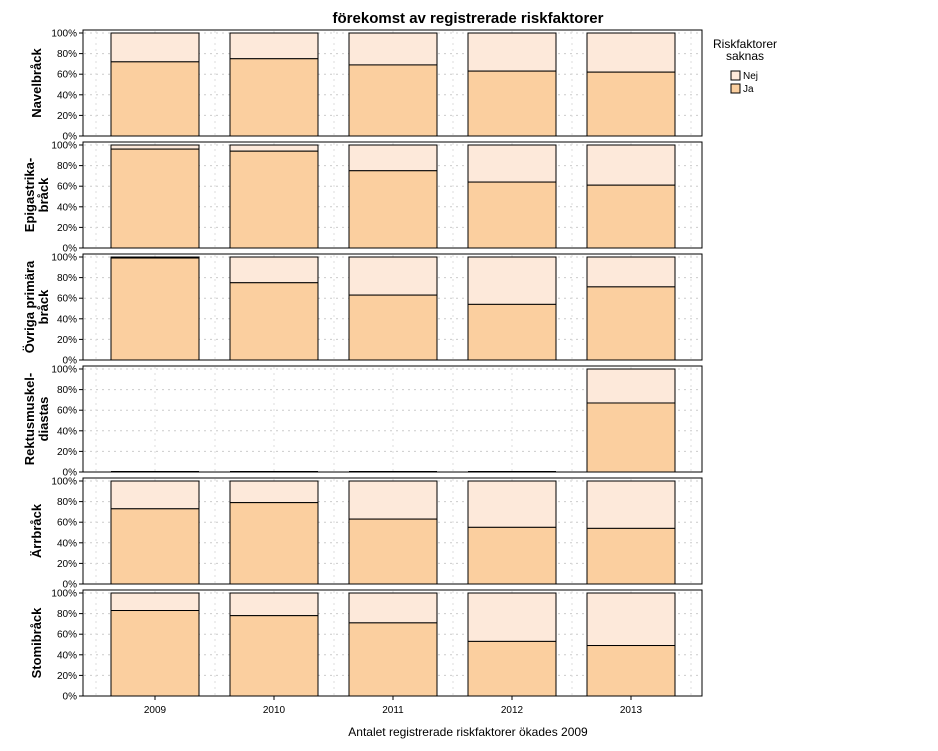  I want to click on x-tick-labels: 2009 2010 2011 2012 2013, so click(393, 706).